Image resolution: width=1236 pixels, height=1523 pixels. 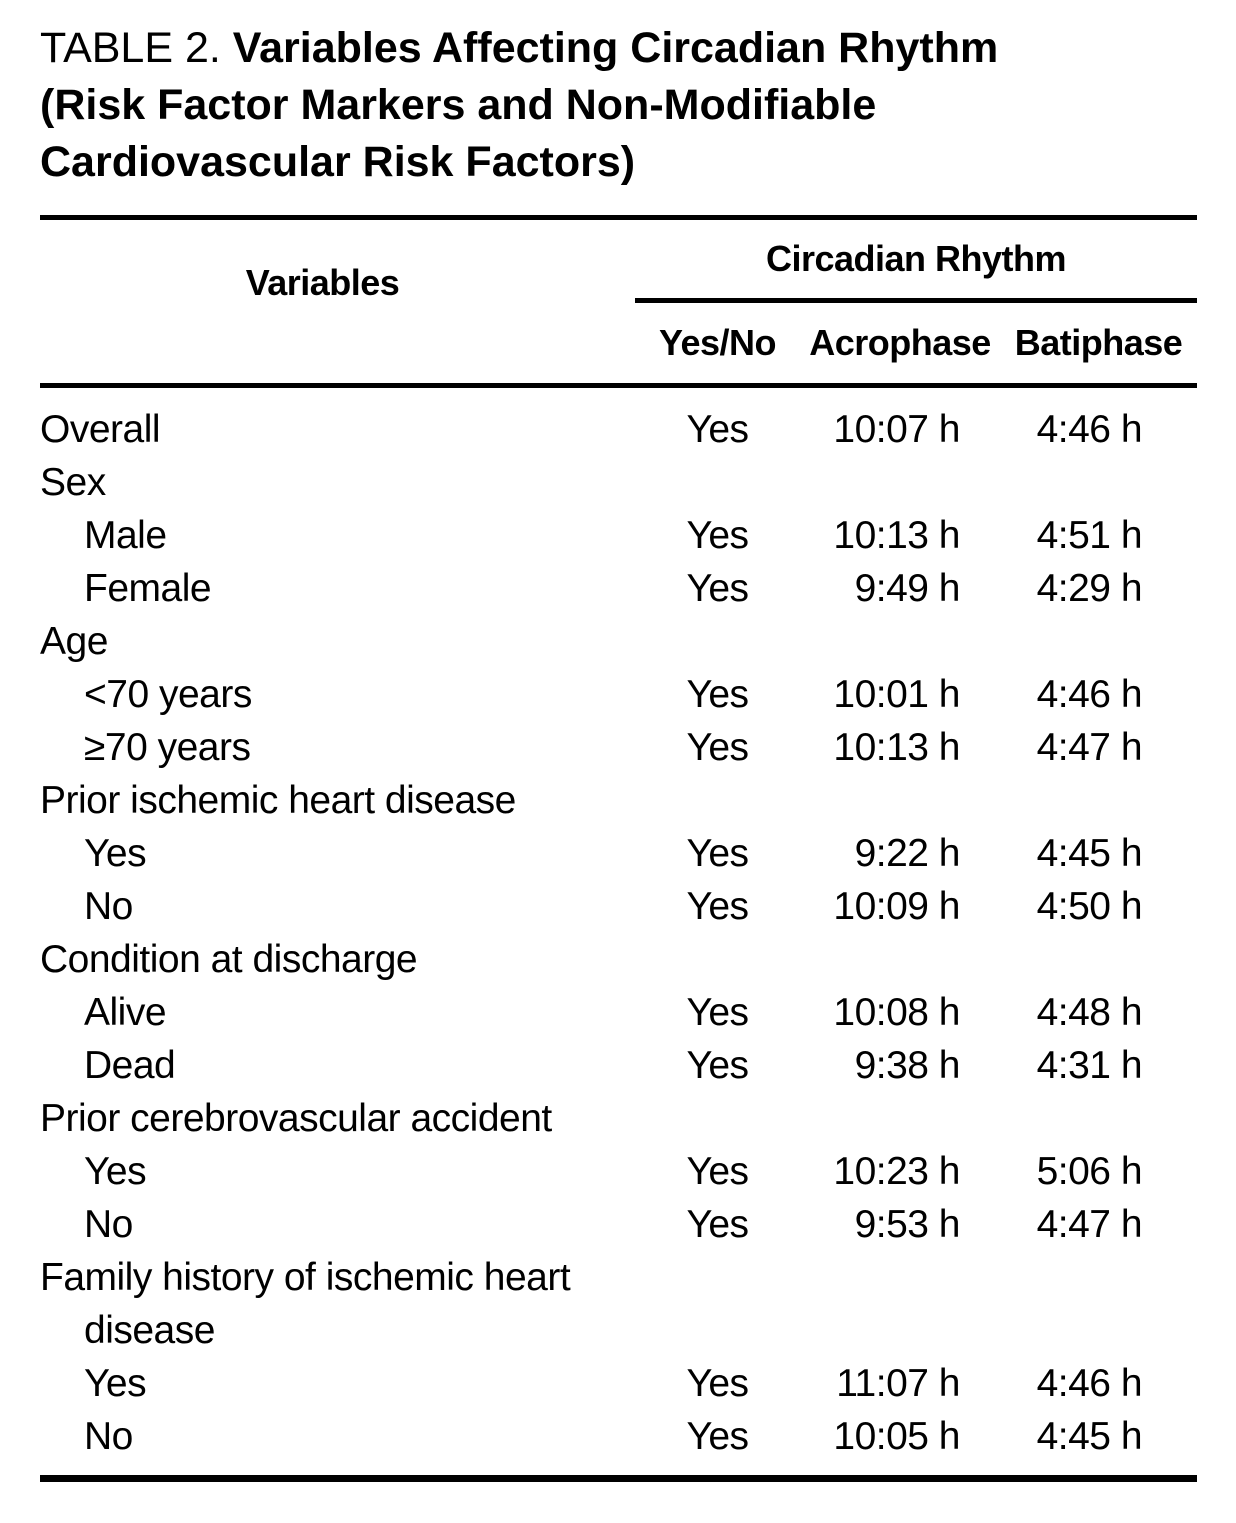 I want to click on table-row: Female Yes 9:49 h 4:29 h, so click(x=618, y=588).